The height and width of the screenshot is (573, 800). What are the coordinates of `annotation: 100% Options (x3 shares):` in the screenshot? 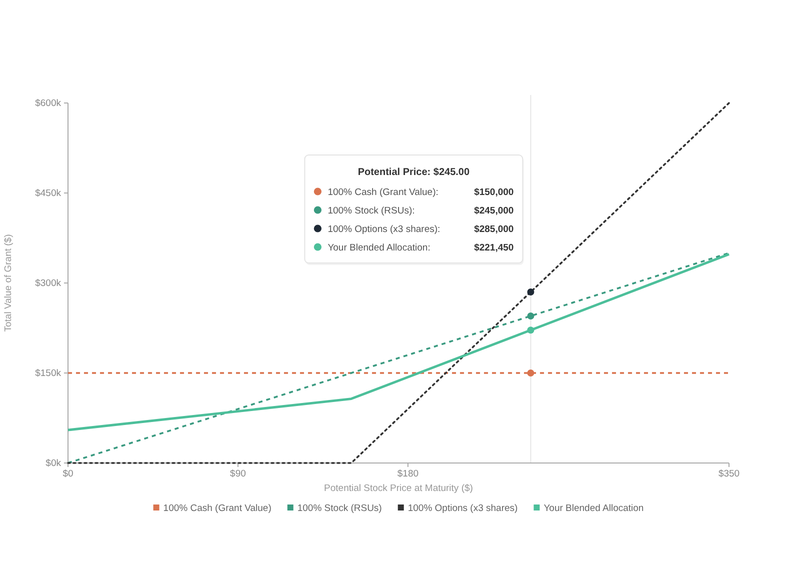 It's located at (384, 229).